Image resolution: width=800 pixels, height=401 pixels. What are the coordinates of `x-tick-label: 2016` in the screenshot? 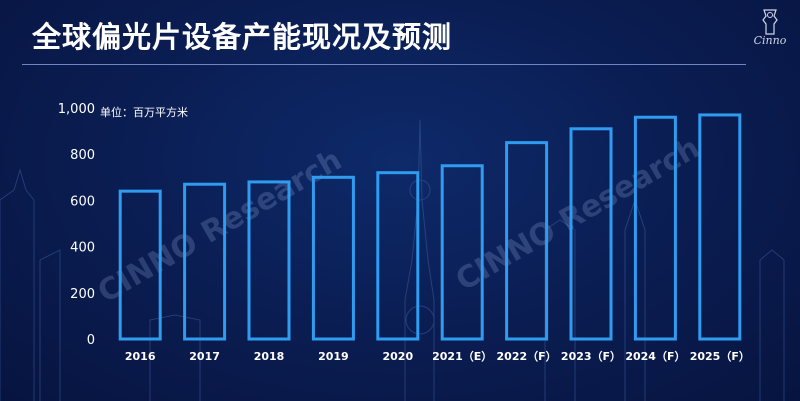 It's located at (140, 356).